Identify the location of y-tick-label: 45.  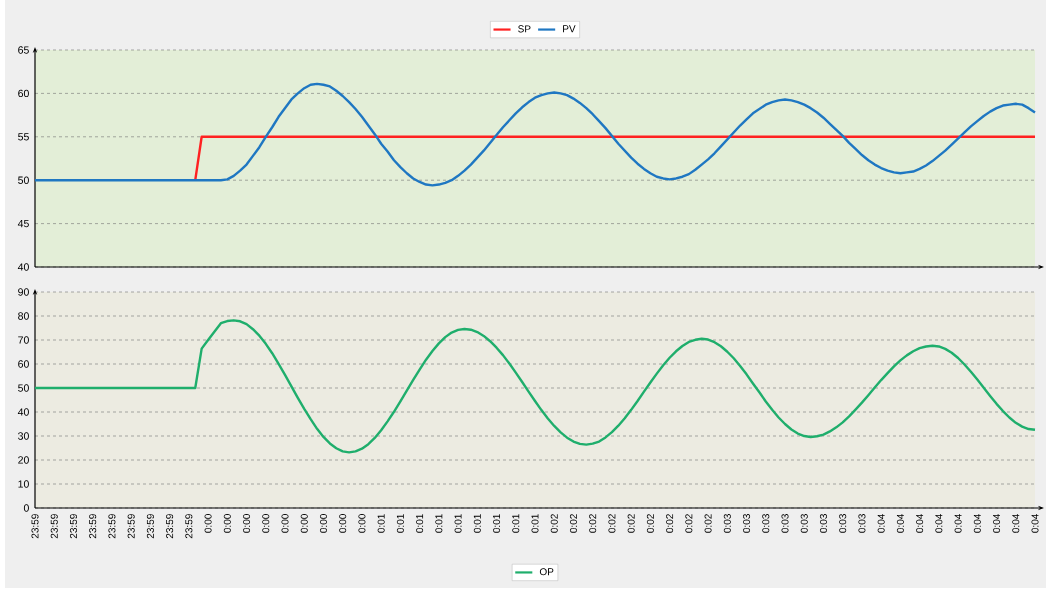
(23, 223).